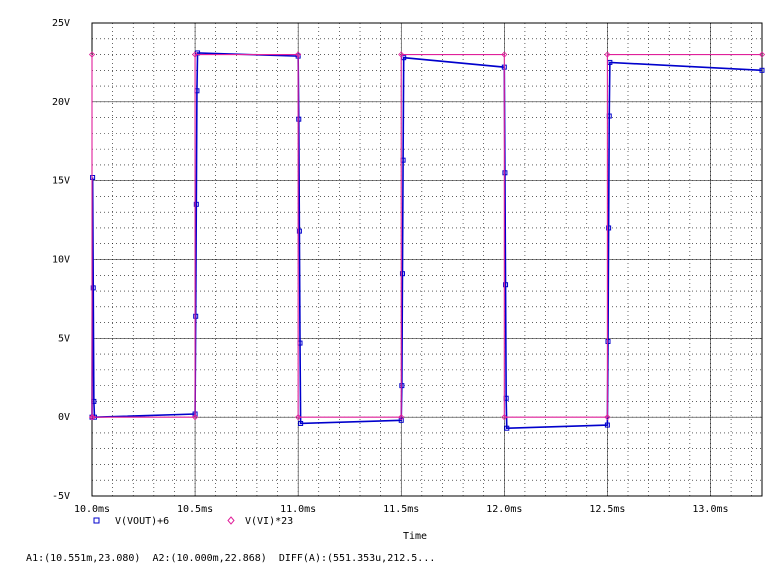 The width and height of the screenshot is (777, 573). What do you see at coordinates (61, 23) in the screenshot?
I see `y-tick-label: 25V` at bounding box center [61, 23].